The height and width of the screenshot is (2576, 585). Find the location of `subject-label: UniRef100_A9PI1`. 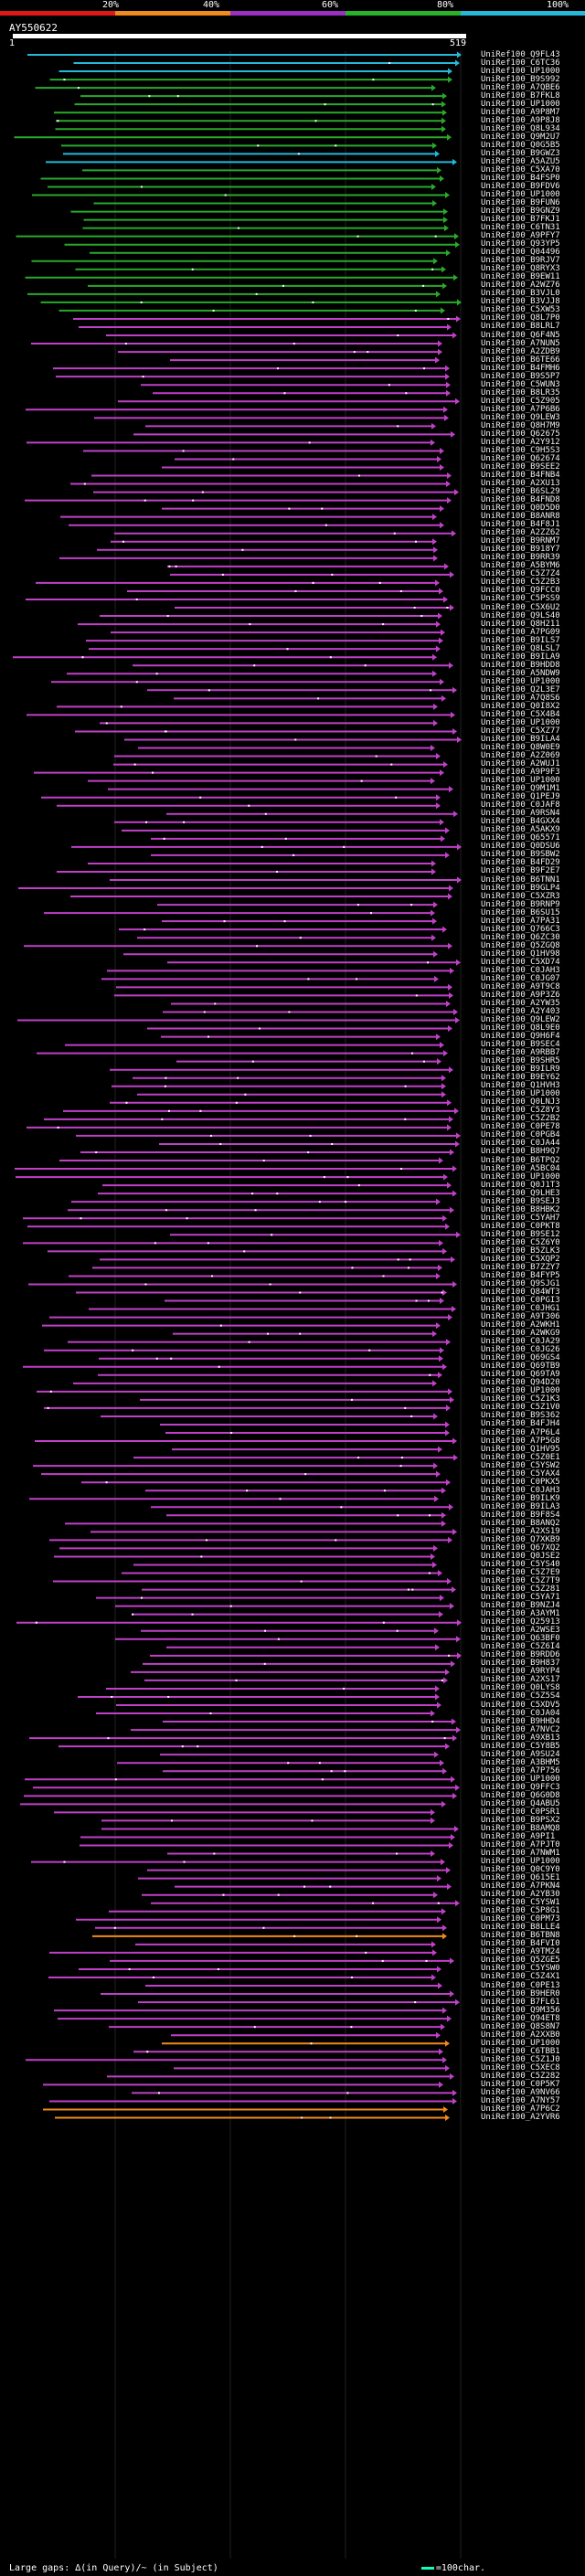

subject-label: UniRef100_A9PI1 is located at coordinates (518, 1836).